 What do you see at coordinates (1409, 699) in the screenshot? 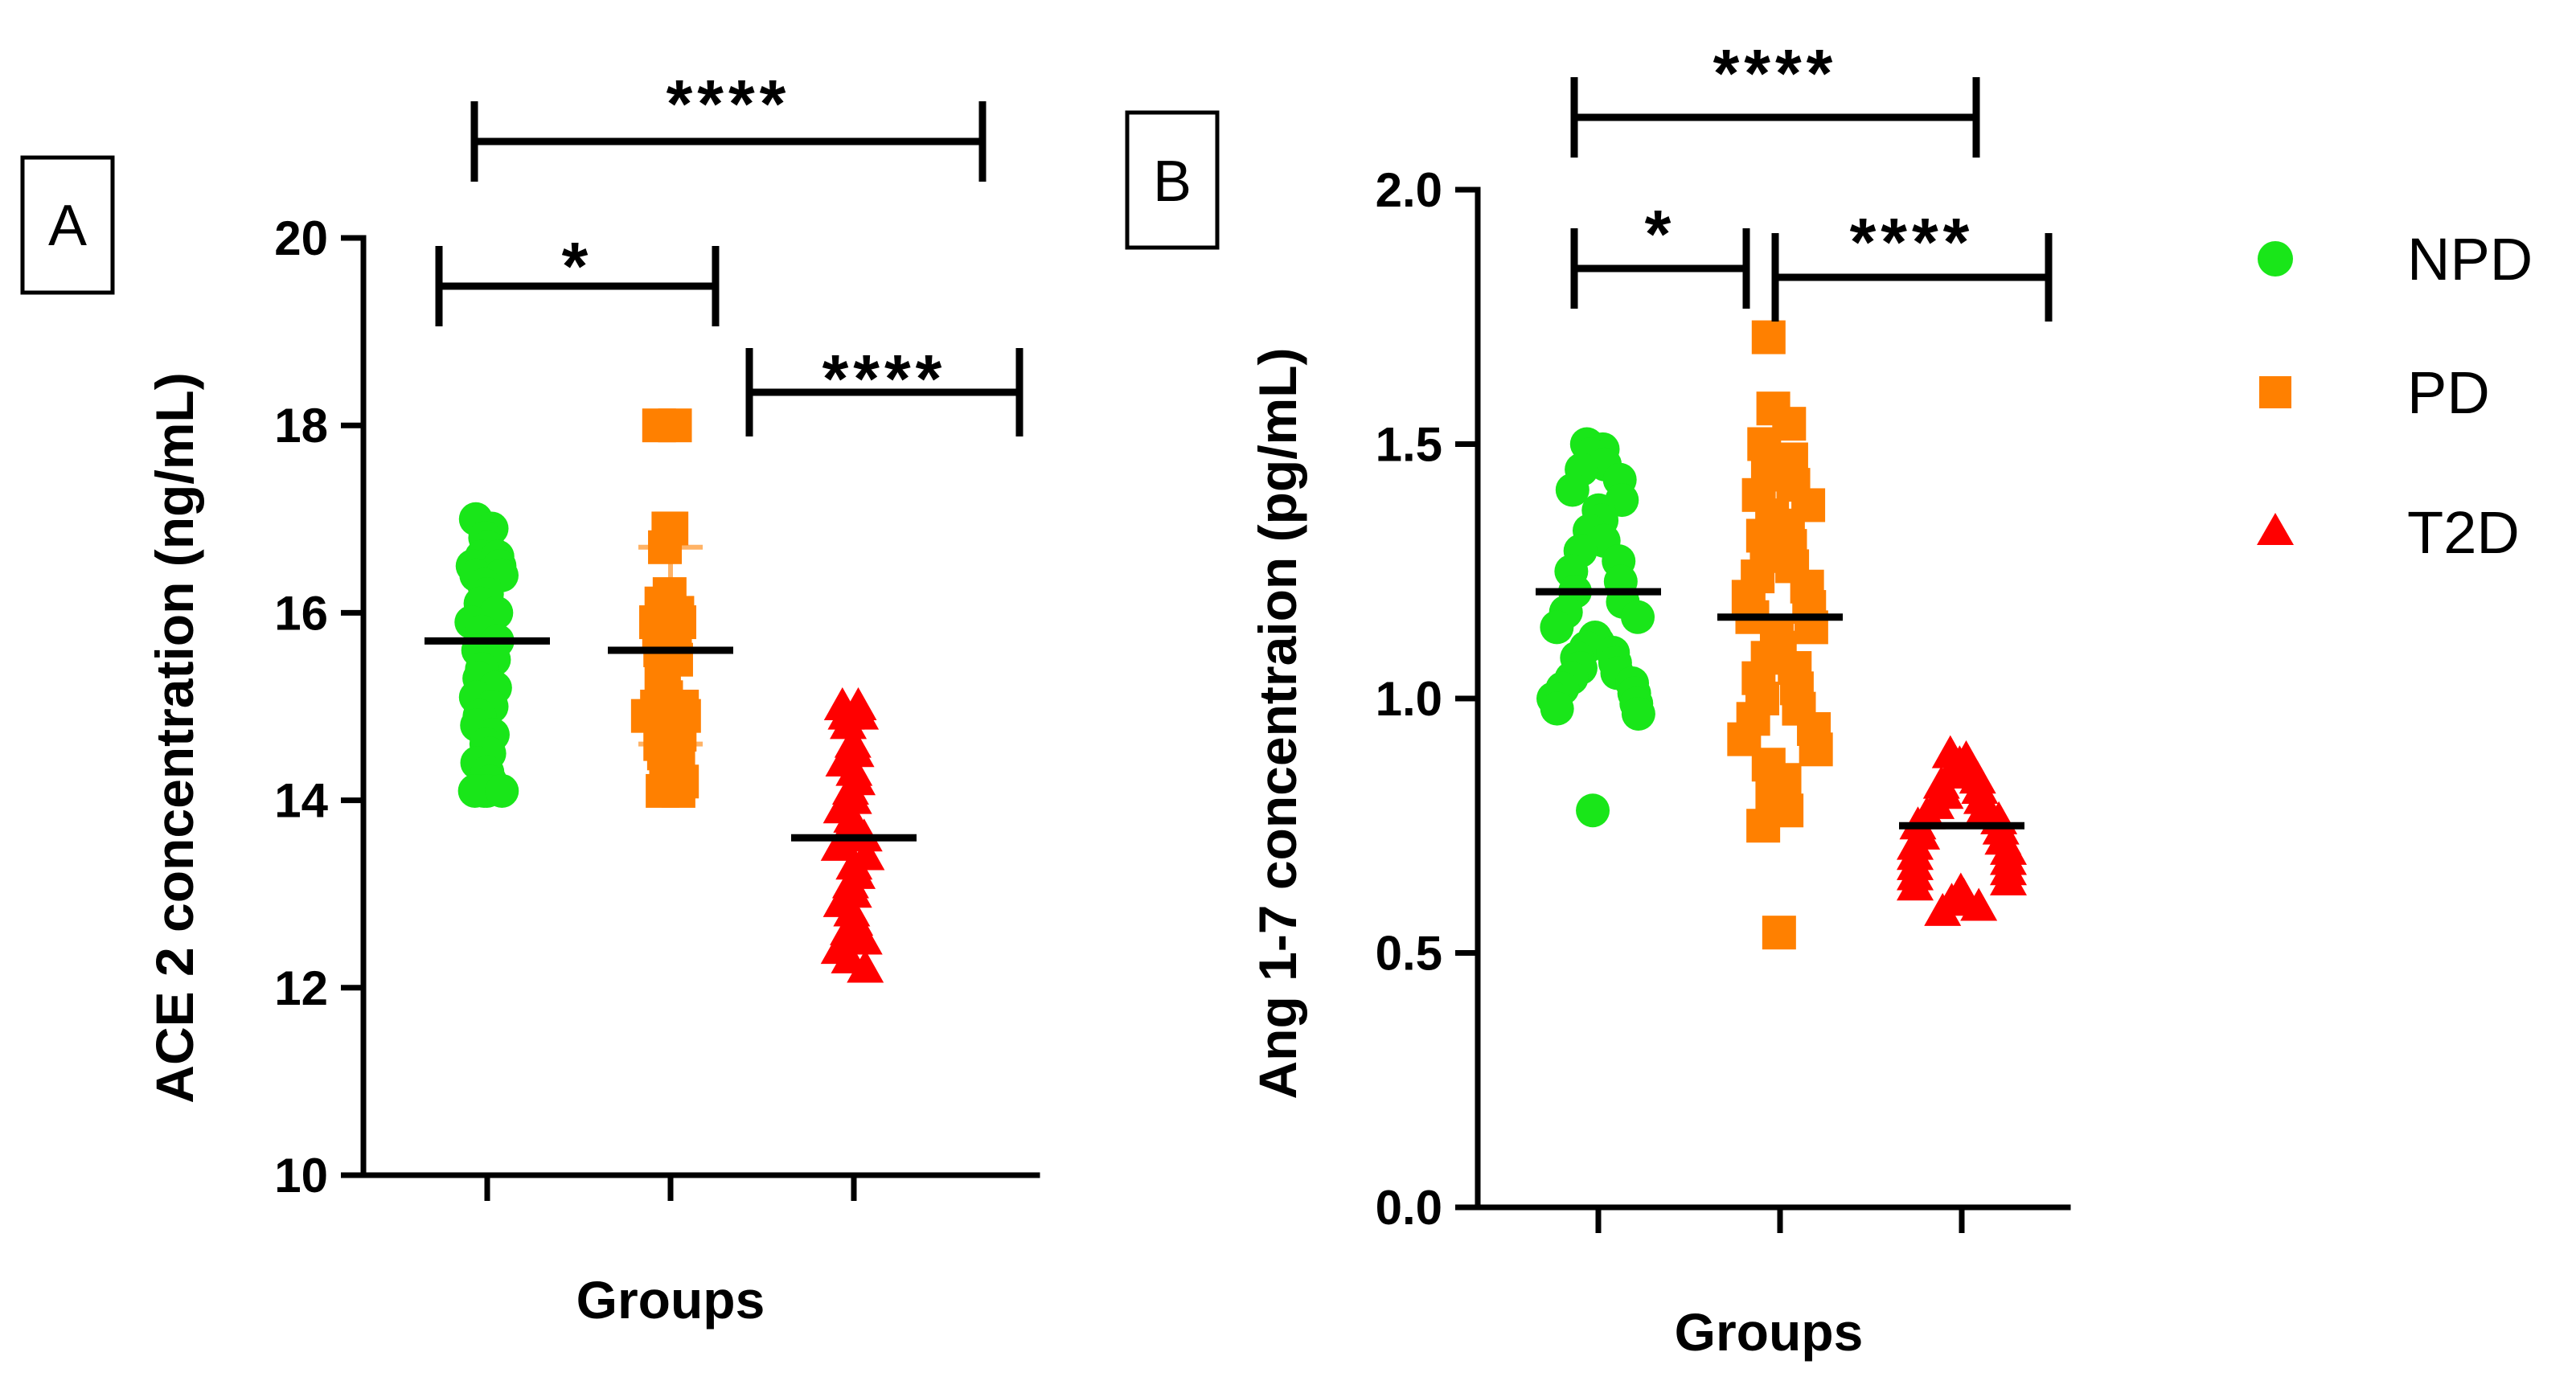
I see `y-tick-label: 1.0` at bounding box center [1409, 699].